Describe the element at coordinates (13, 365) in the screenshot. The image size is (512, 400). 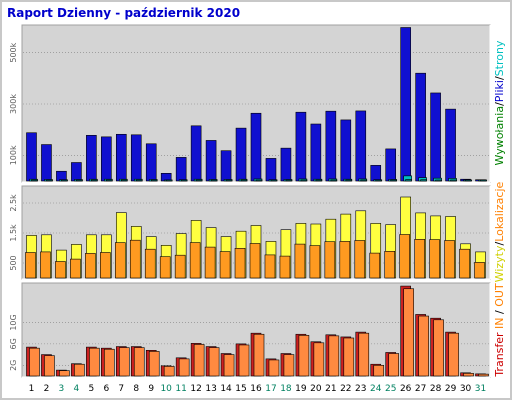
I see `y-tick-label: 2G` at that location.